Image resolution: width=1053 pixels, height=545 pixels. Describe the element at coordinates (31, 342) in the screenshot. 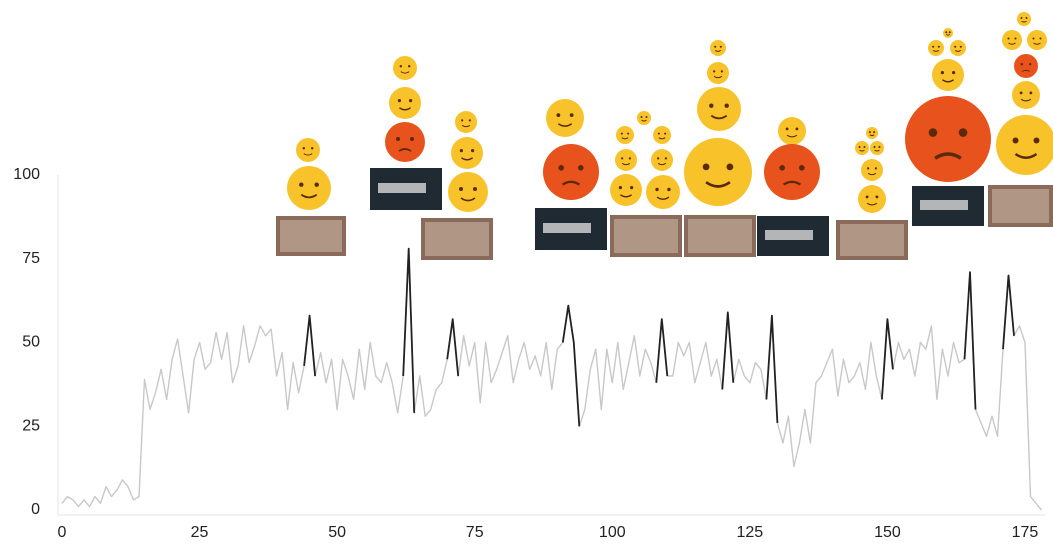

I see `y-tick-label: 50` at that location.